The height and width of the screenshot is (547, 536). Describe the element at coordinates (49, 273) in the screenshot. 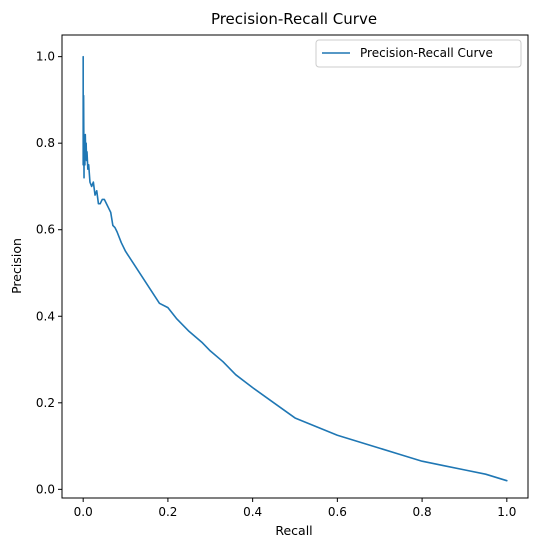

I see `y-axis: 0.0 0.2 0.4 0.6 0.8 1.0` at that location.